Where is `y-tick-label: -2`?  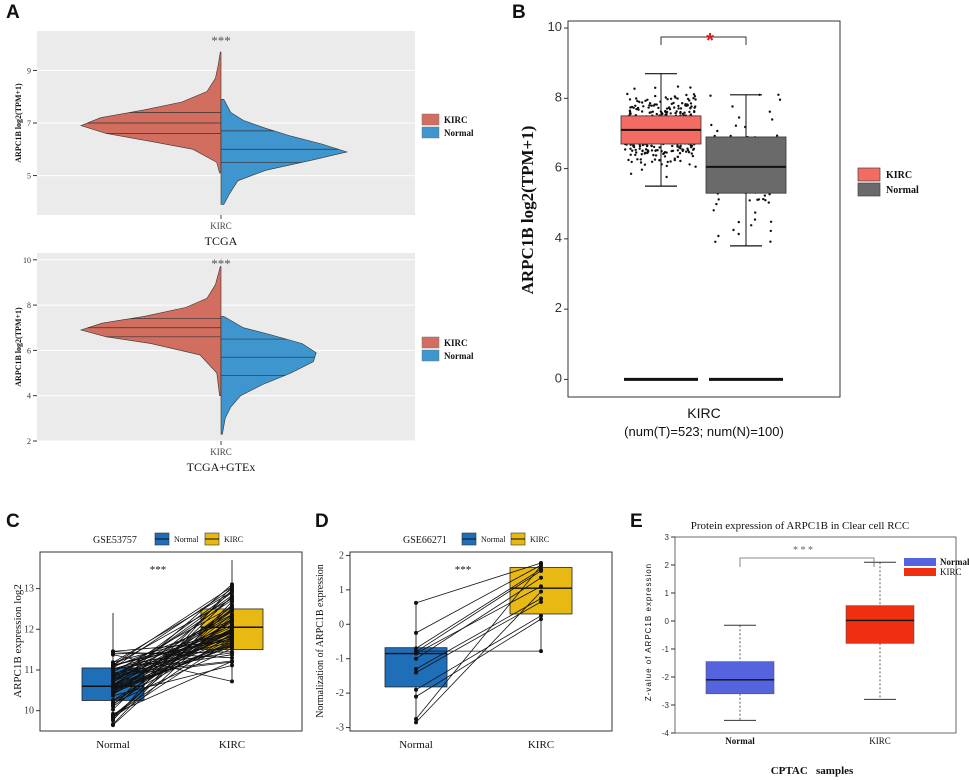
y-tick-label: -2 is located at coordinates (666, 677).